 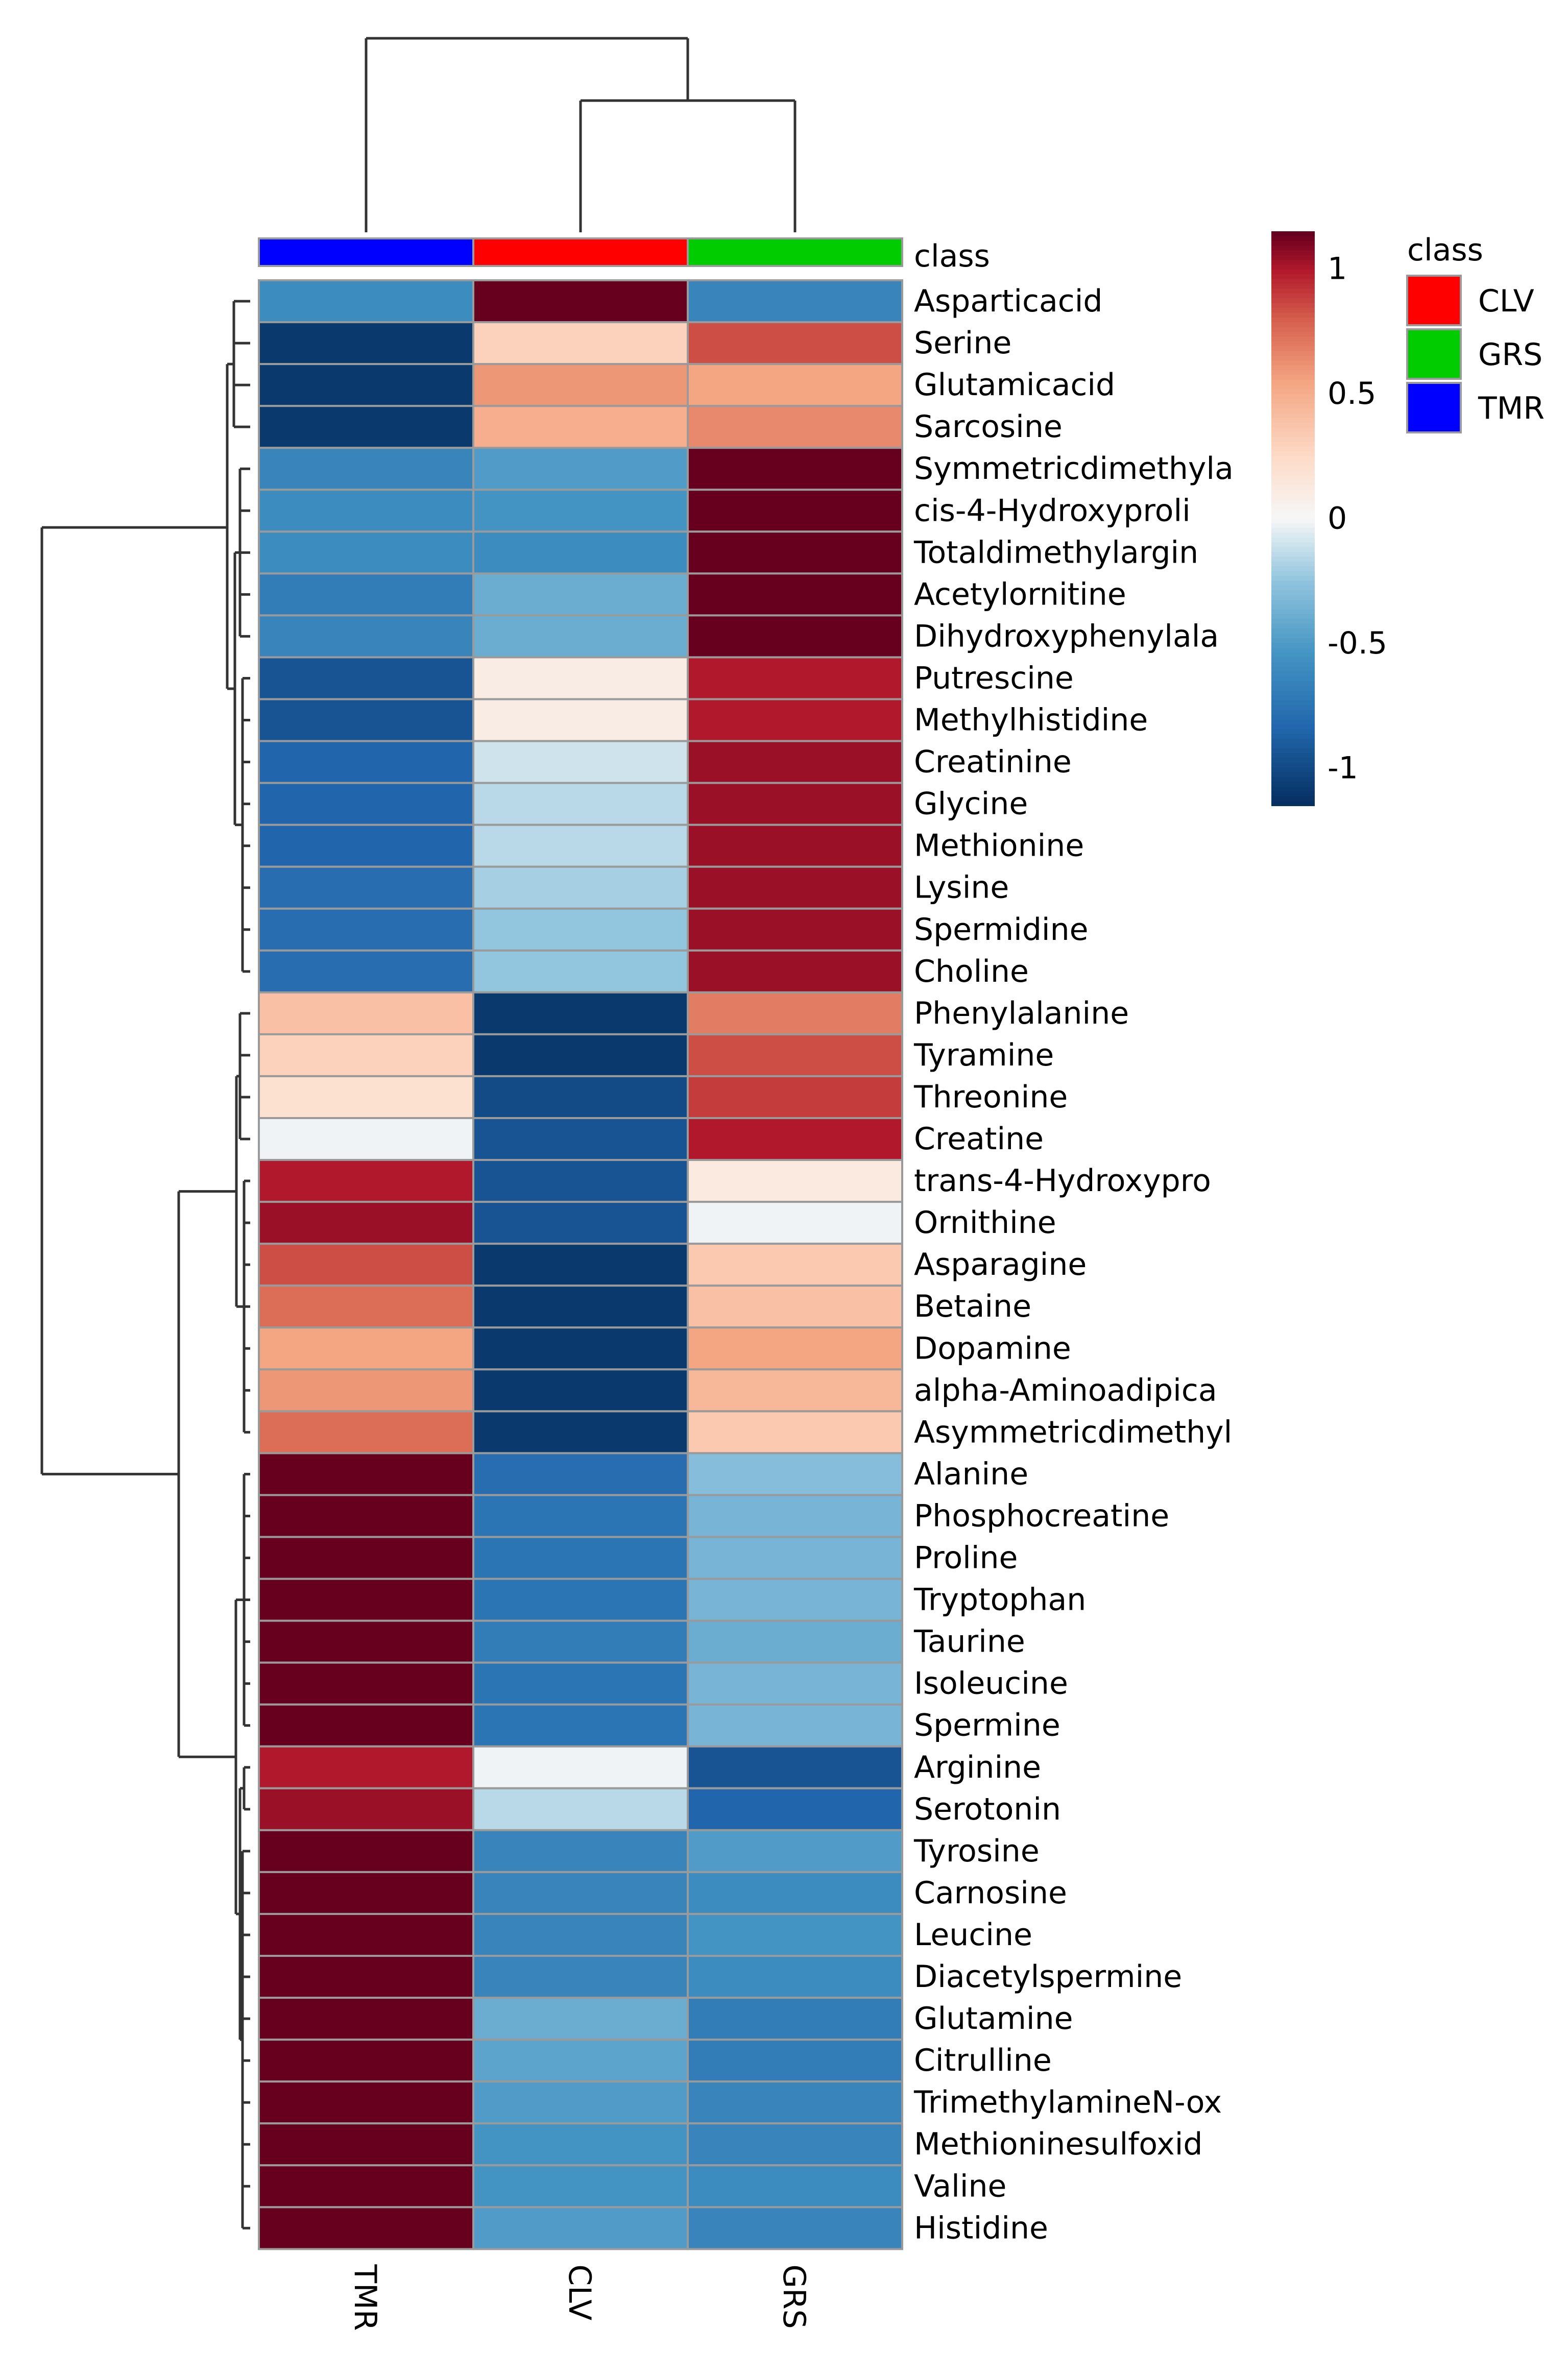 What do you see at coordinates (1337, 268) in the screenshot?
I see `color-scale-tick: 1` at bounding box center [1337, 268].